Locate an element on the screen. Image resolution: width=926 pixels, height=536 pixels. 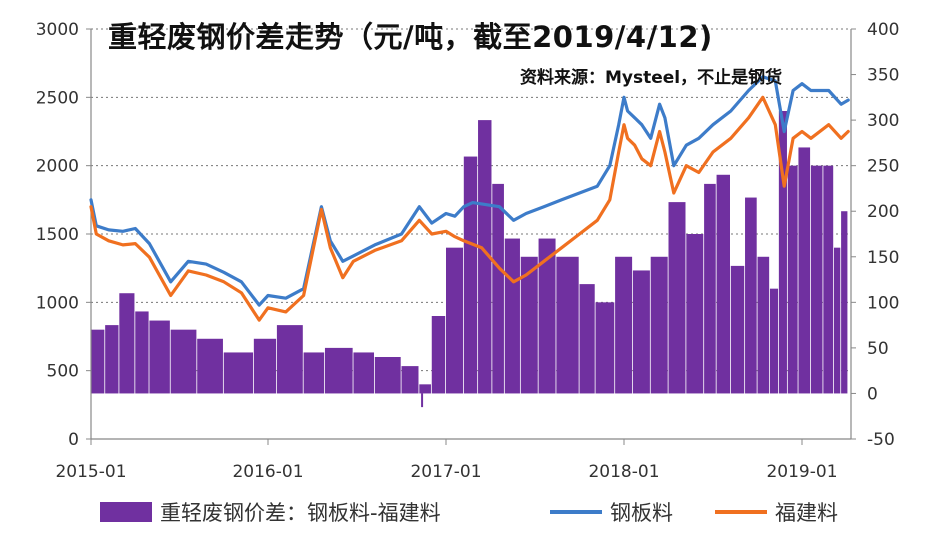
left-tick-label-2500: 2500 is located at coordinates (57, 98).